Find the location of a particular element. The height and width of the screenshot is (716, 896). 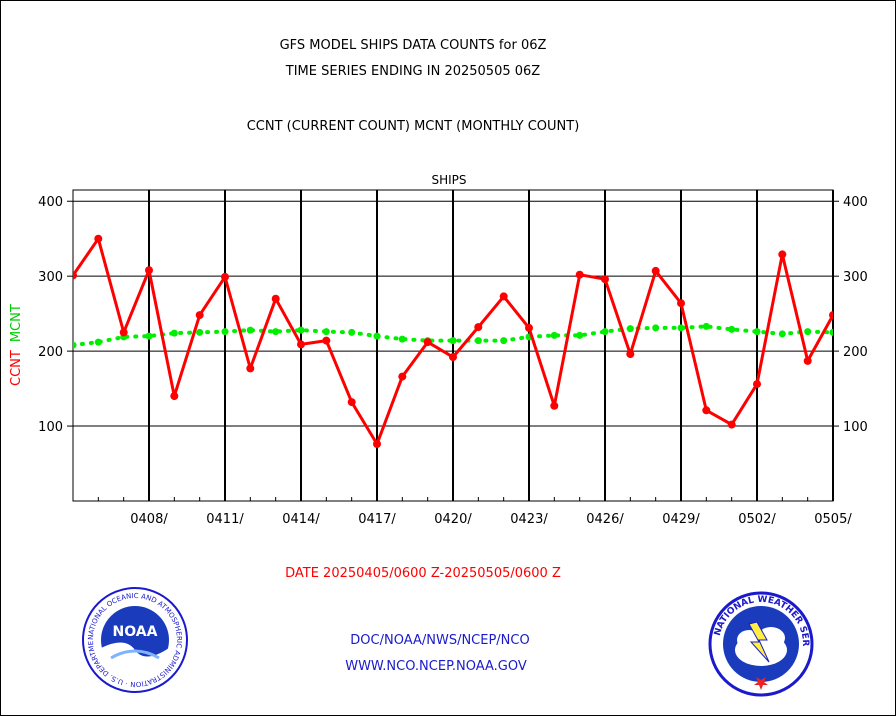

x-tick-label: 0411/ is located at coordinates (225, 519).